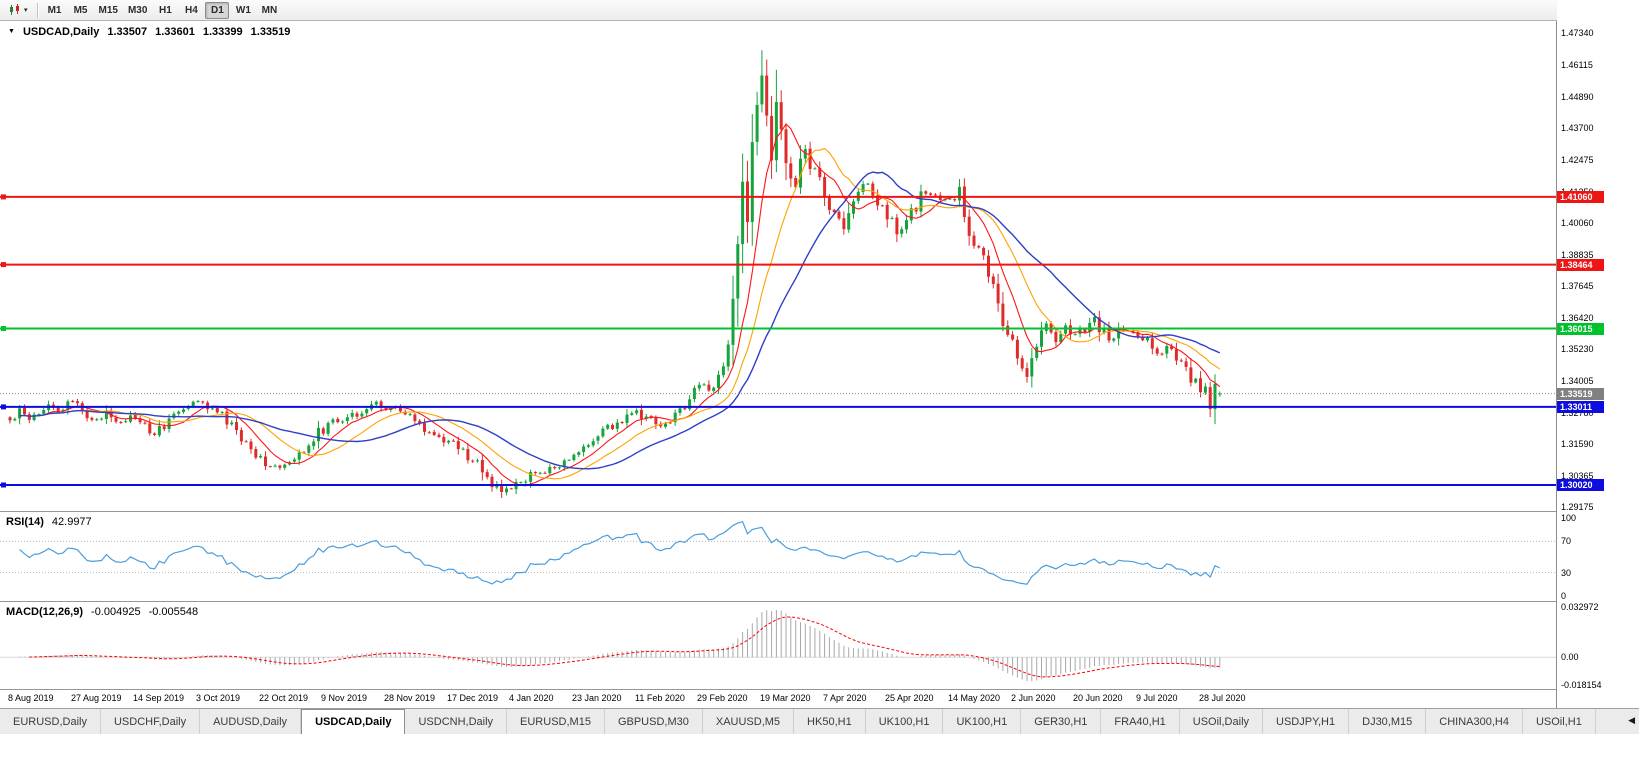 The image size is (1639, 765). Describe the element at coordinates (1061, 721) in the screenshot. I see `chart-tab-ger30-h1: GER30,H1` at that location.